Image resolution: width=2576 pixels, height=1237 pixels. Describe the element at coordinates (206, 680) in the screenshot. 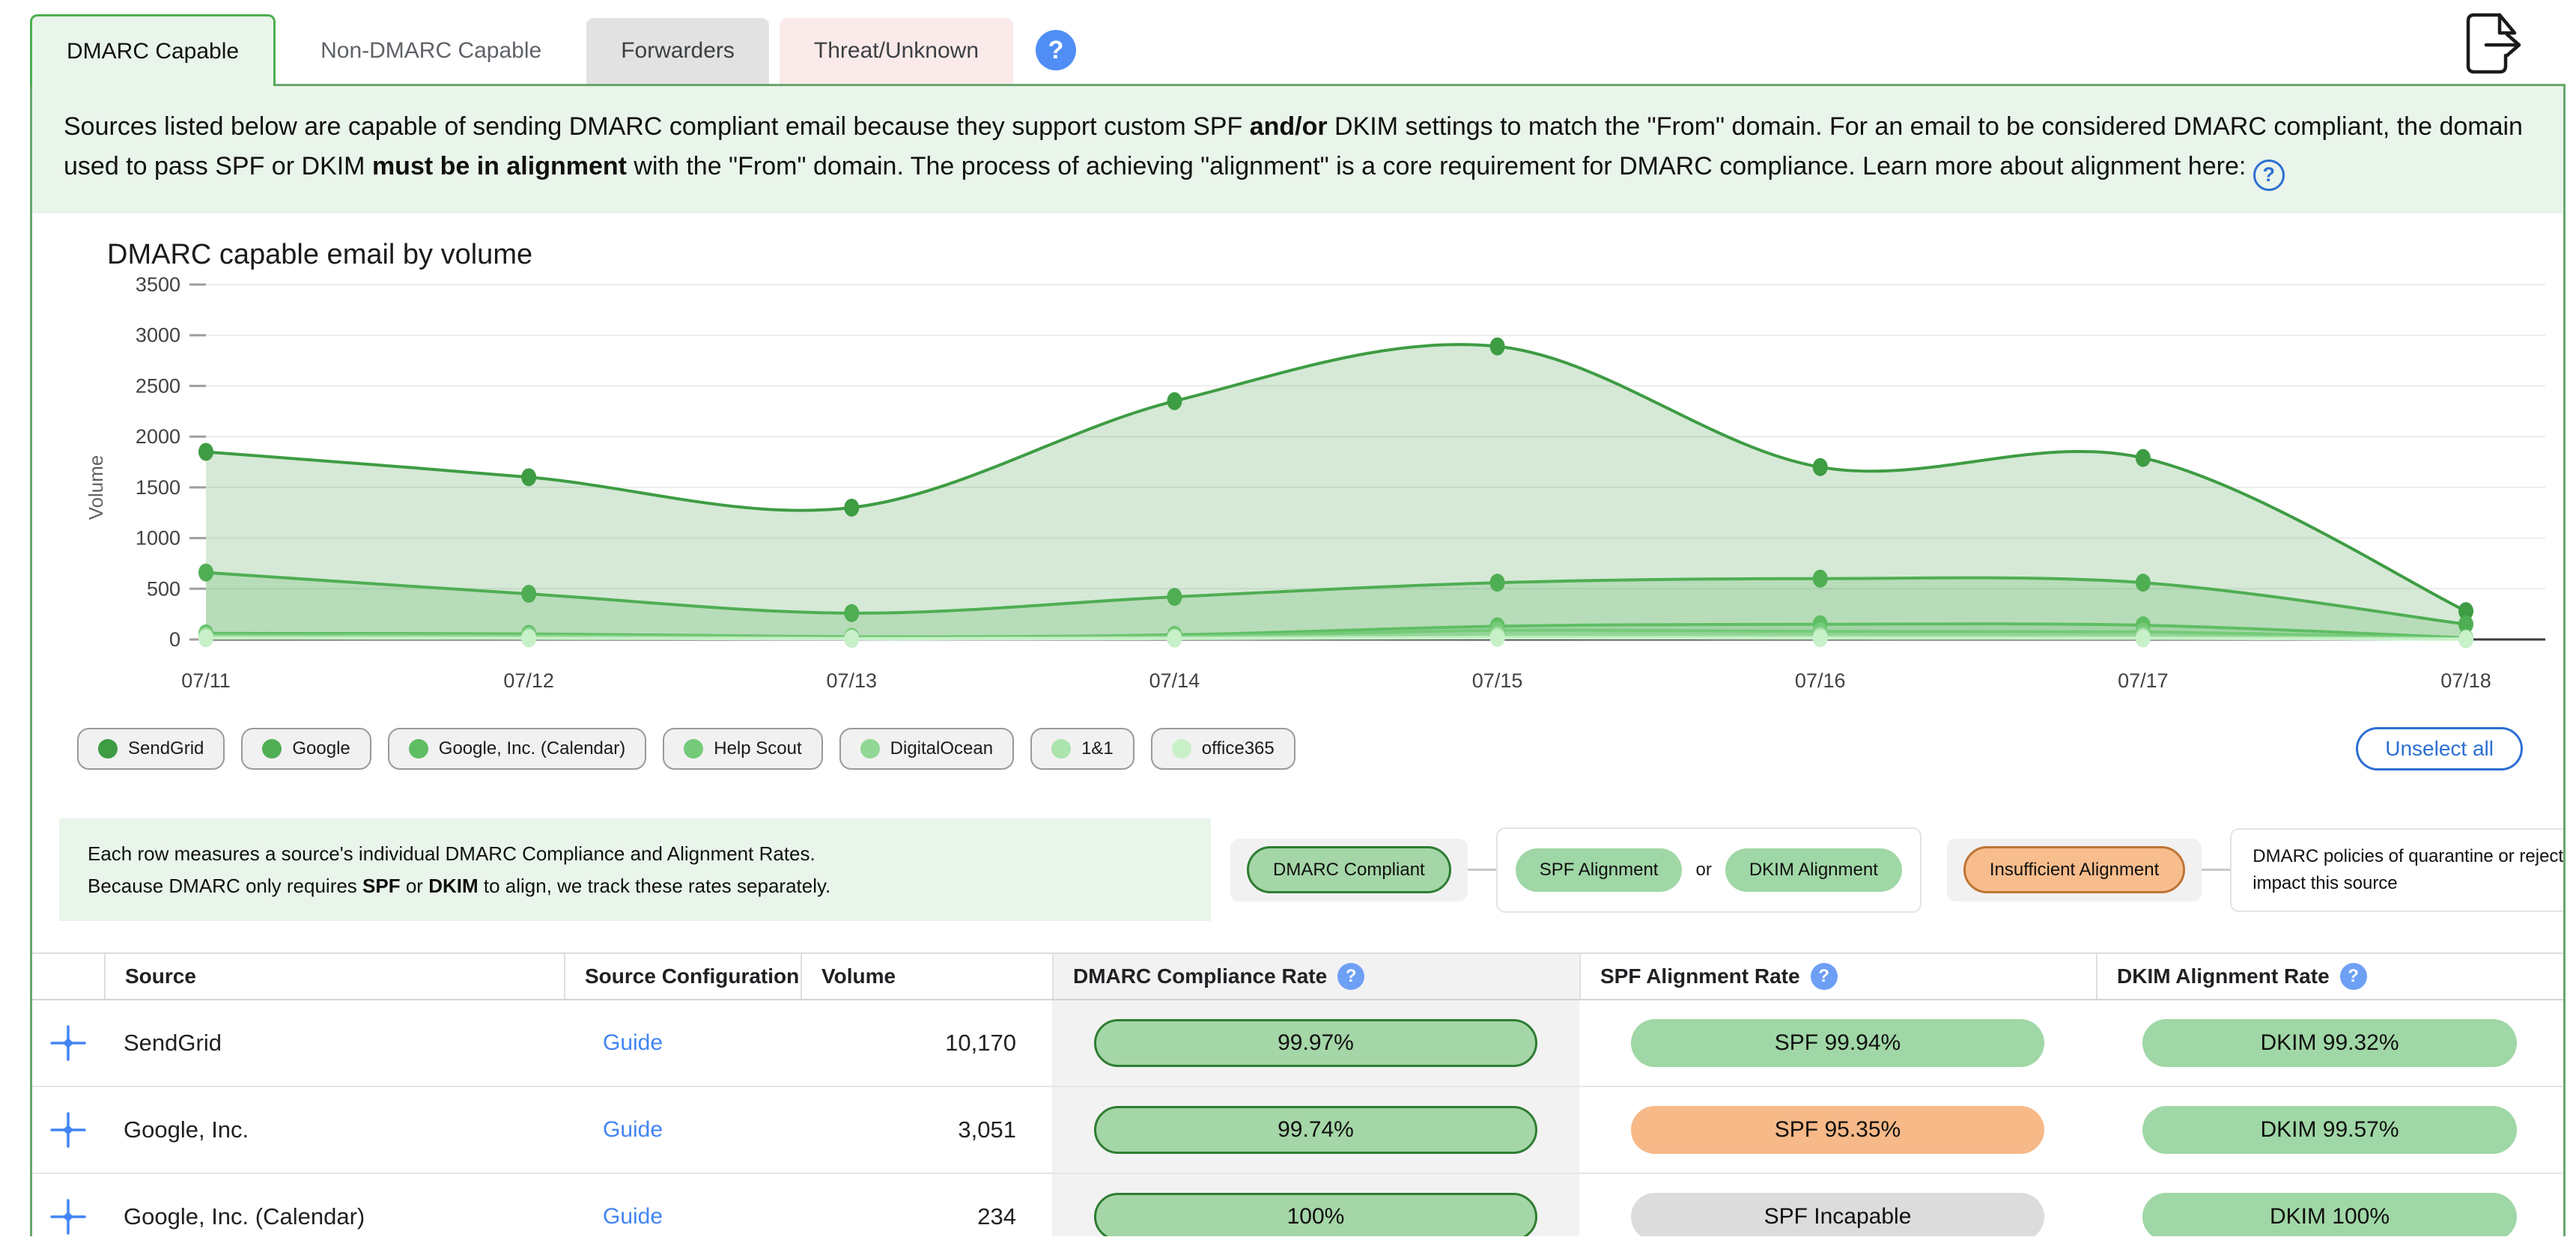

I see `x-tick-label: 07/11` at that location.